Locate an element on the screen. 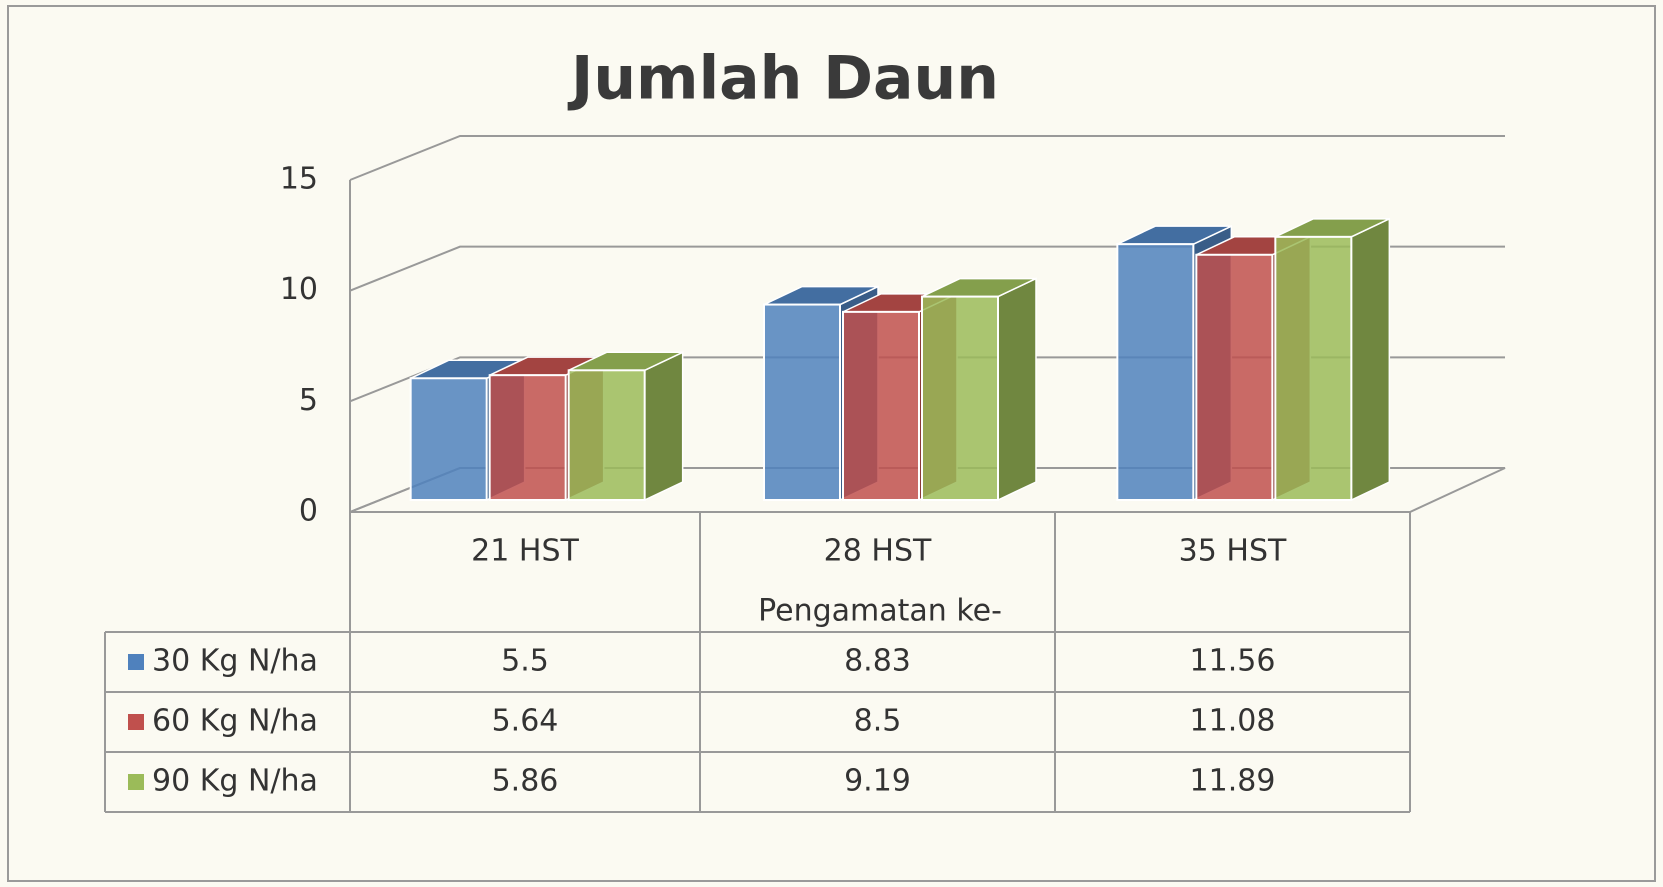 This screenshot has height=887, width=1663. table-cell: 11.56 is located at coordinates (1233, 661).